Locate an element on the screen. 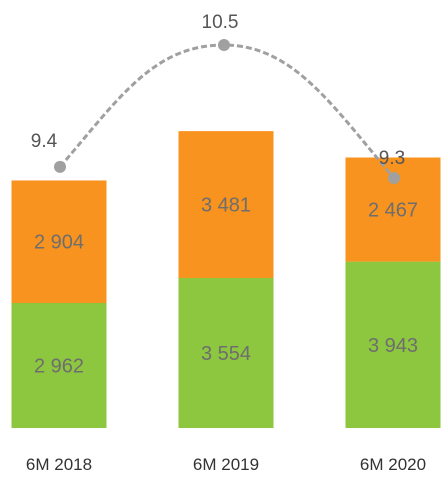  segment-value-label: 3 554 is located at coordinates (226, 354).